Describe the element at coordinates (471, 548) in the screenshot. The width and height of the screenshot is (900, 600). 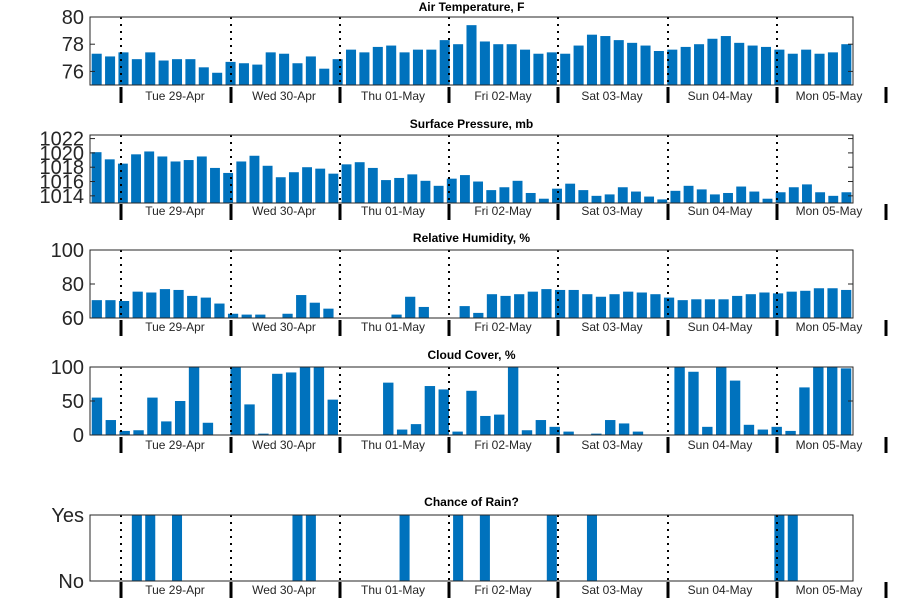
I see `plot-border` at that location.